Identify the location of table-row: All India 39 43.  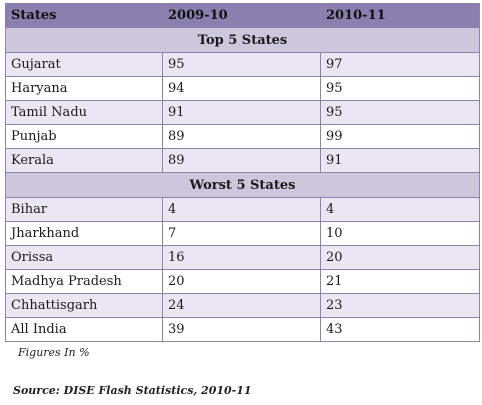
(242, 329).